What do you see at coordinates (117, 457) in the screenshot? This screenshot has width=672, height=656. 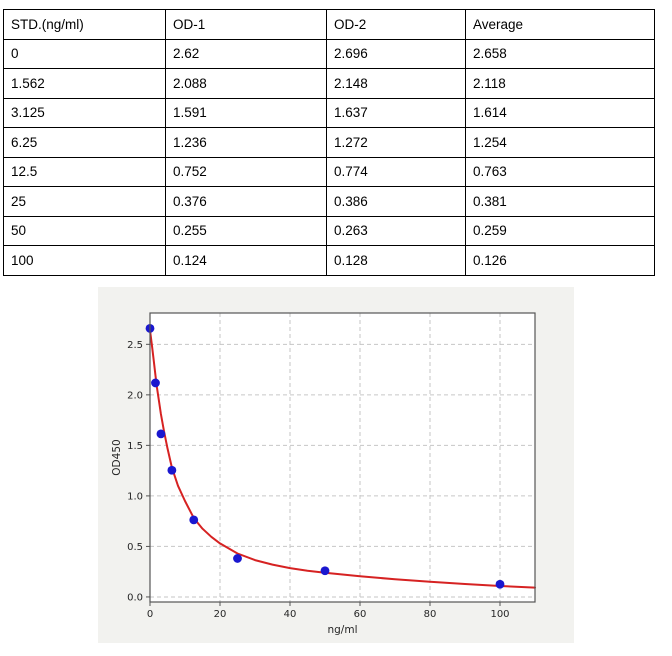 I see `y-axis-label: OD450` at bounding box center [117, 457].